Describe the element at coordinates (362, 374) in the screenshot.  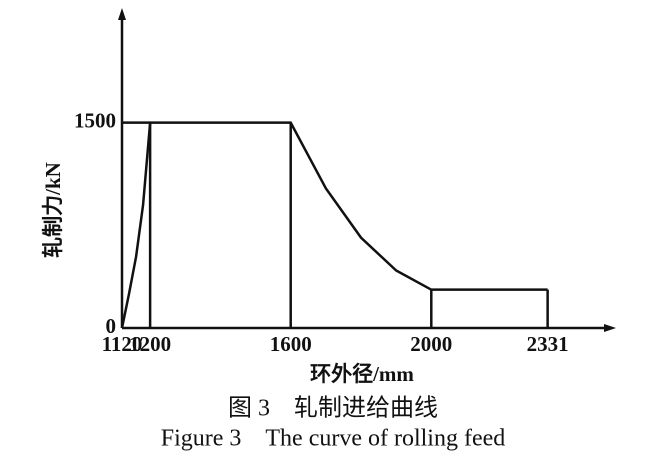
I see `x-axis-label: 环外径/mm` at that location.